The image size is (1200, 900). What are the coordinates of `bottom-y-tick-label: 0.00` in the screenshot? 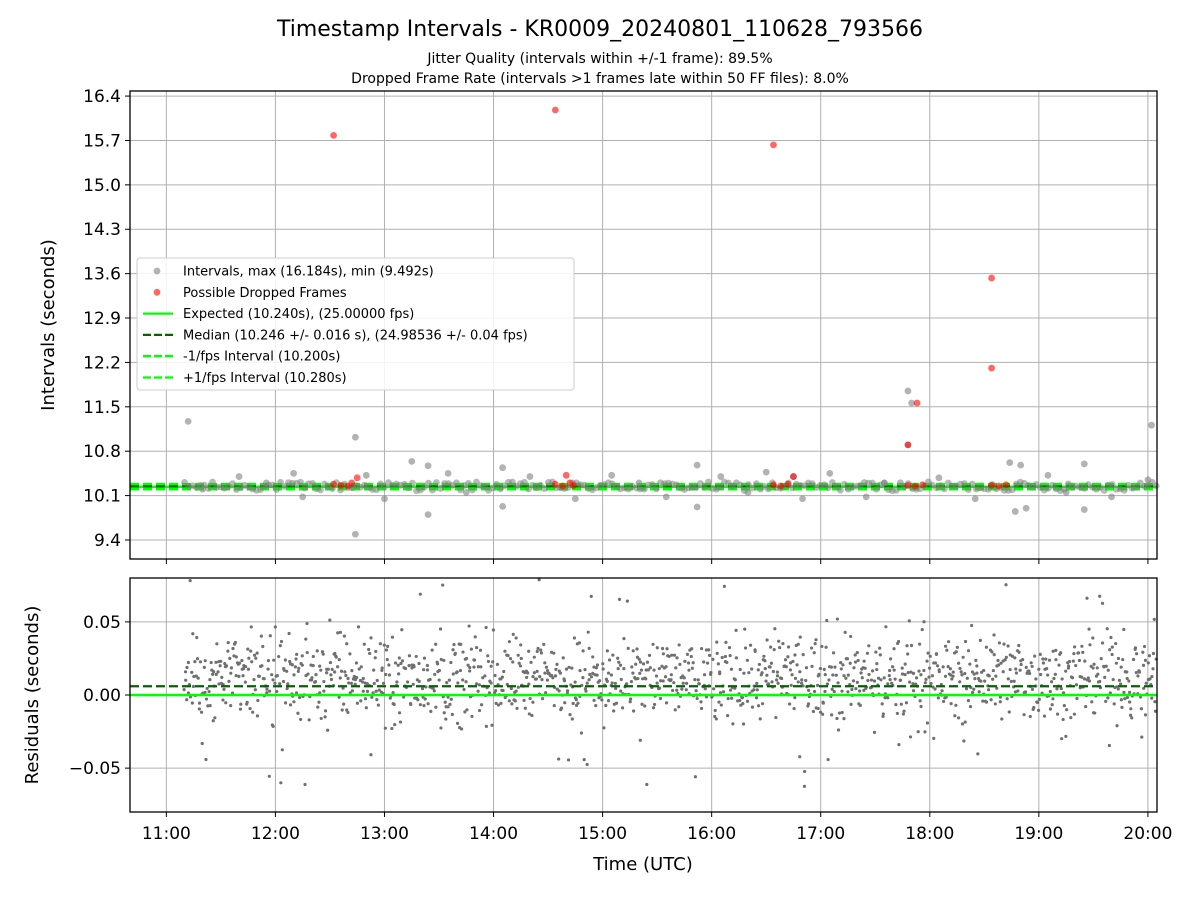 It's located at (102, 696).